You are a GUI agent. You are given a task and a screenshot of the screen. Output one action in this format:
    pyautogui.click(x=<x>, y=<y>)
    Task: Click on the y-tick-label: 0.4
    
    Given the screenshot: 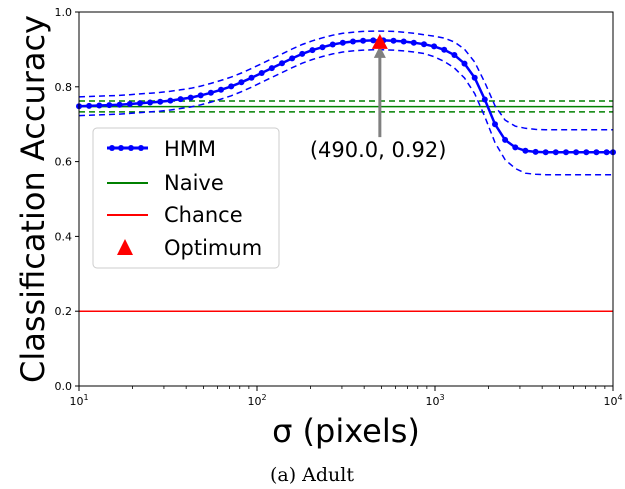 What is the action you would take?
    pyautogui.click(x=64, y=236)
    